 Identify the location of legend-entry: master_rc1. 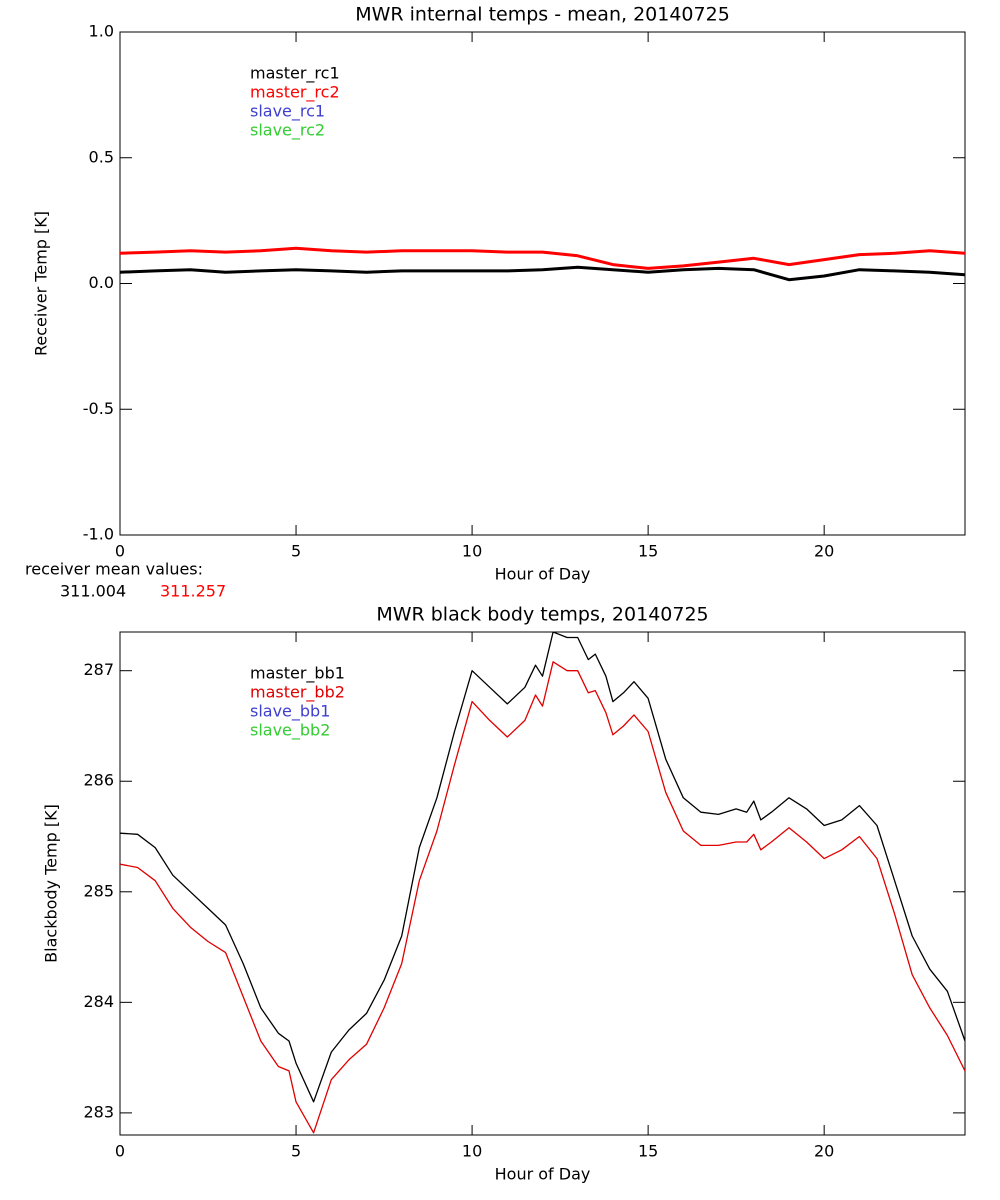
(295, 74).